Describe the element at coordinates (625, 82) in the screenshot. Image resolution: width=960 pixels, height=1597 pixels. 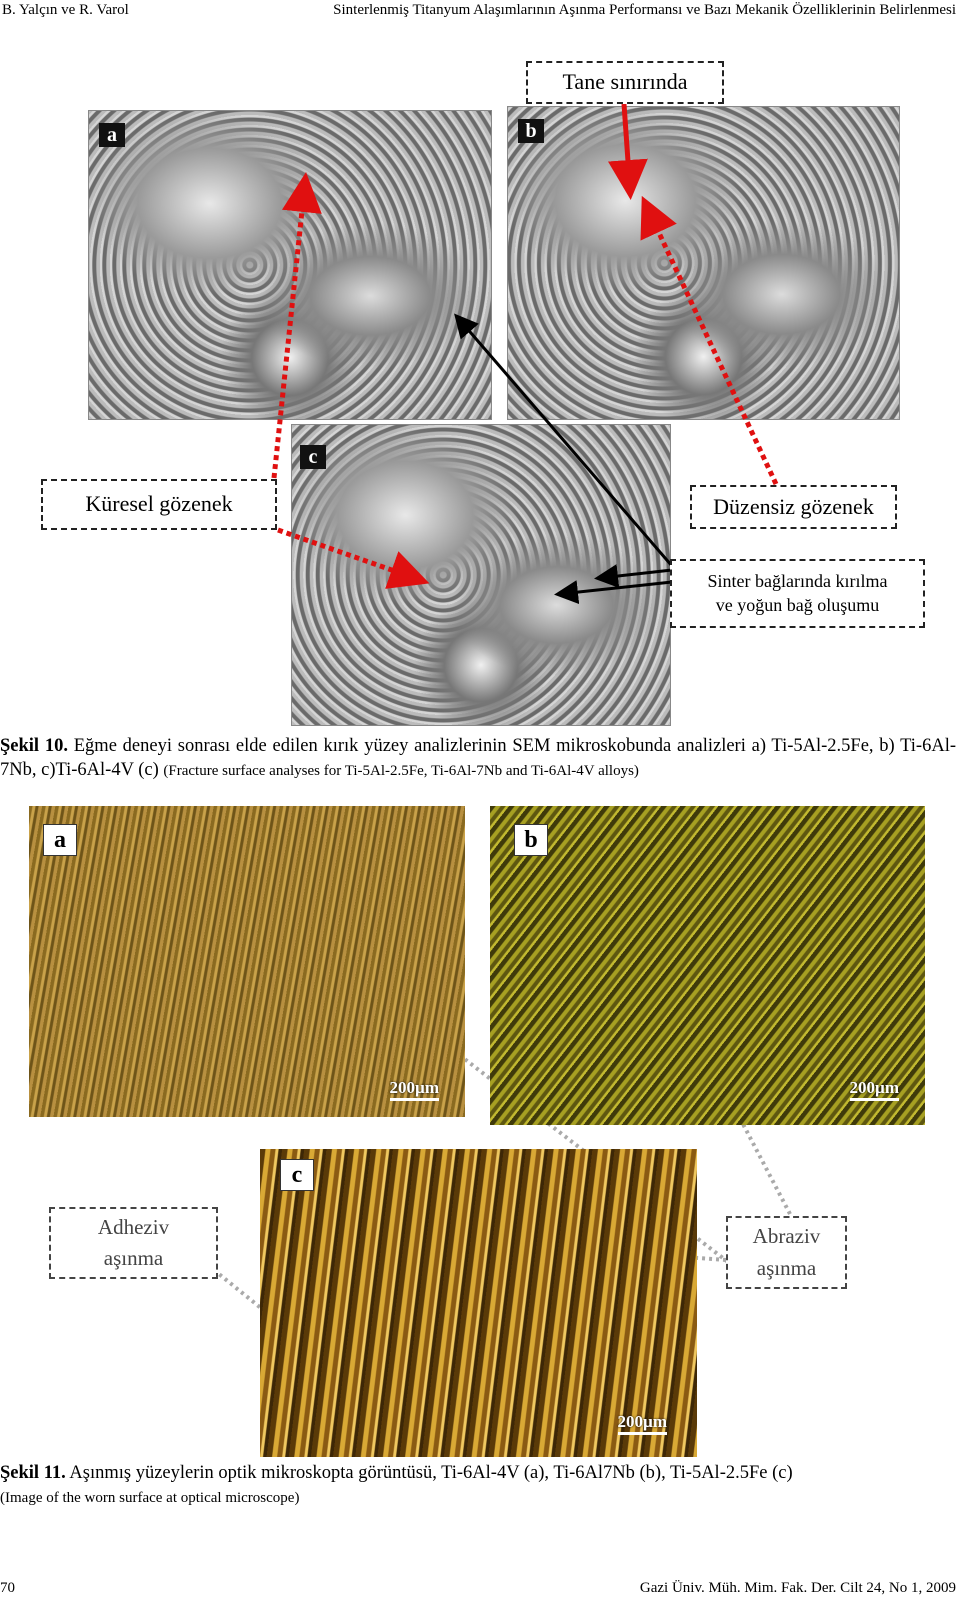
I see `callout: Tane sınırında` at that location.